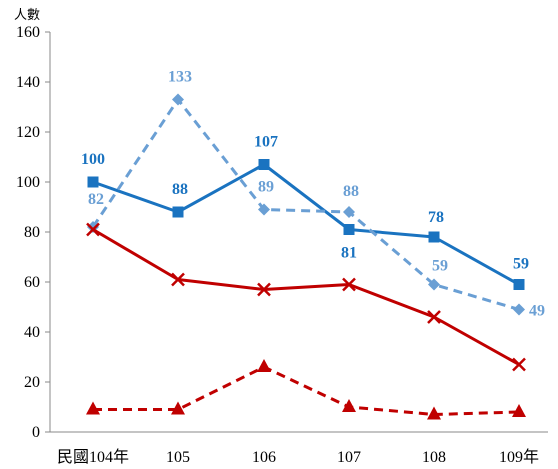 Image resolution: width=558 pixels, height=469 pixels. I want to click on x-tick-label: 民國104年, so click(93, 457).